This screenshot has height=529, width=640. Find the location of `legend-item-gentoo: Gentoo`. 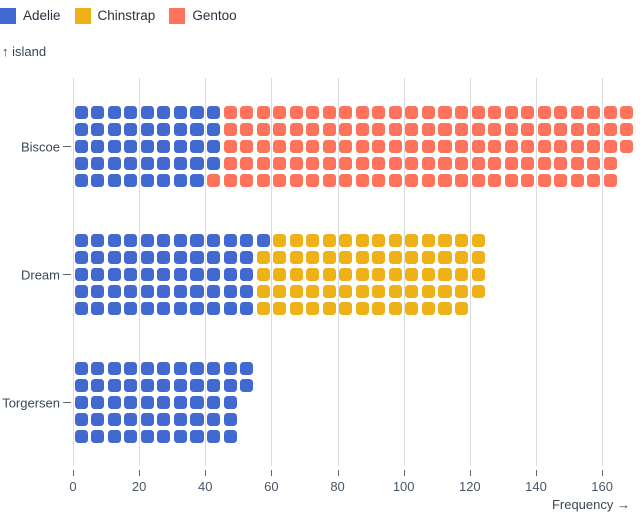

legend-item-gentoo: Gentoo is located at coordinates (203, 16).